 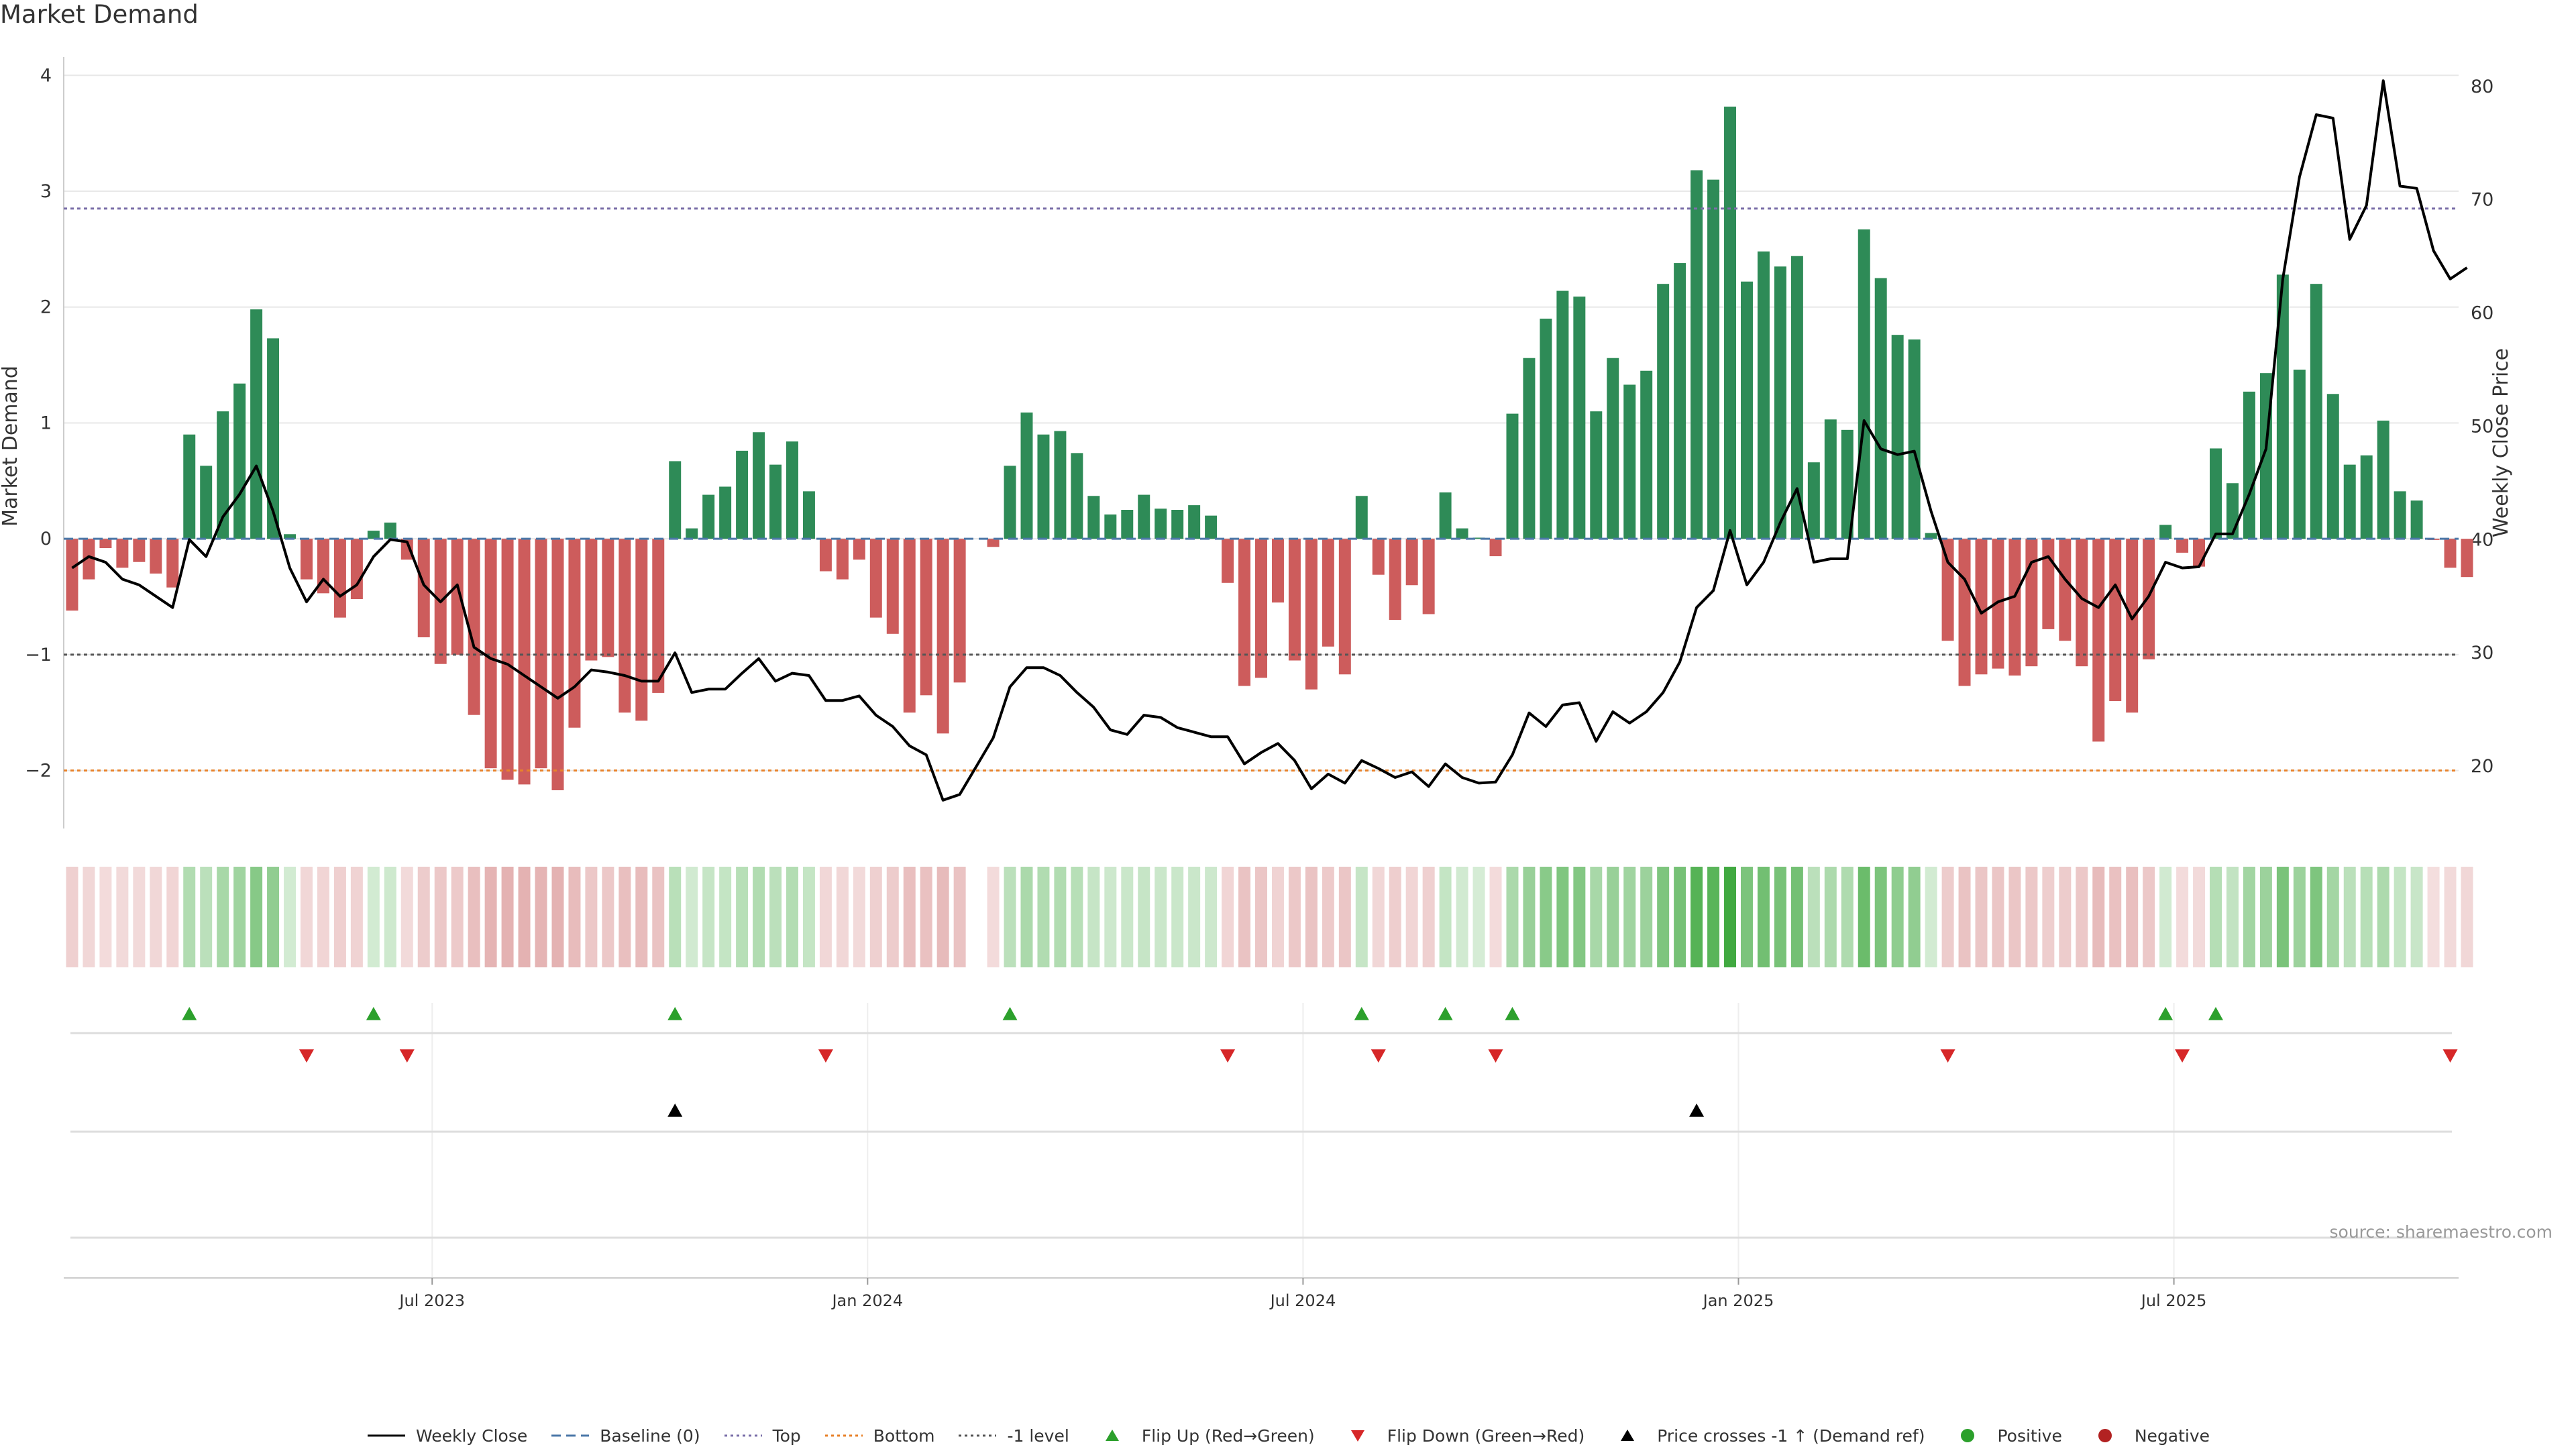 I want to click on legend-item: Weekly Close, so click(x=446, y=1436).